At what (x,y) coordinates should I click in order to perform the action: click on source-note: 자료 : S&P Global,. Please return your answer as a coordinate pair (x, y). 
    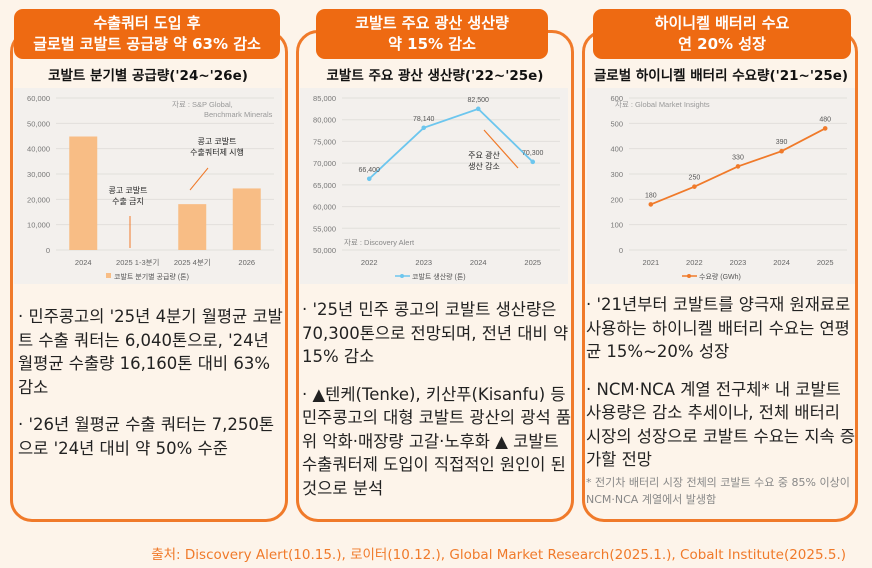
    Looking at the image, I should click on (202, 104).